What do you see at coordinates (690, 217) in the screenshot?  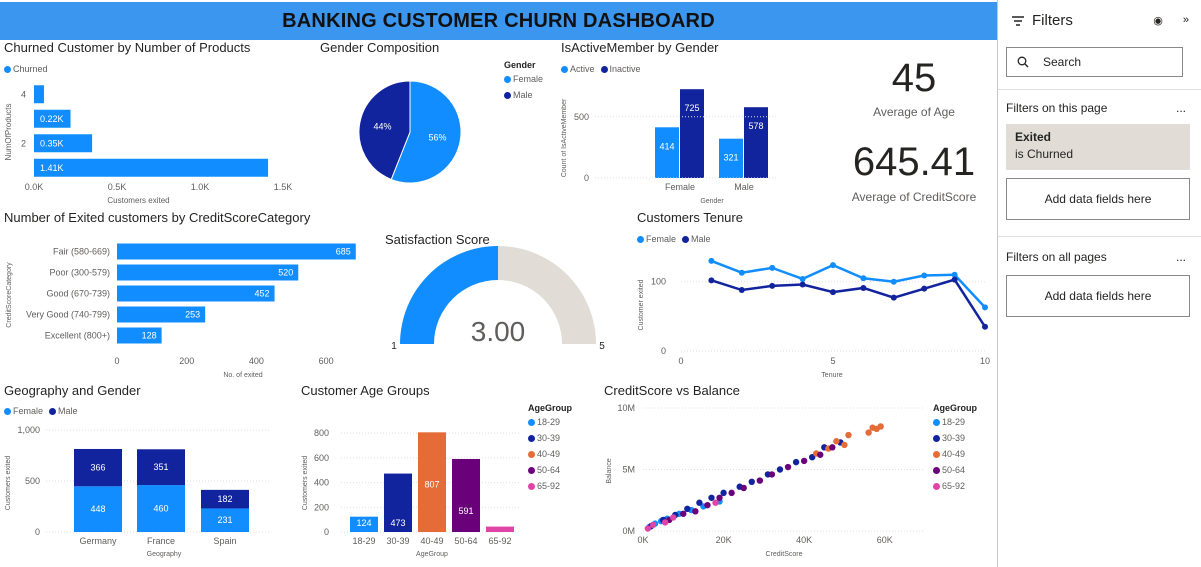 I see `visual-title: Customers Tenure` at bounding box center [690, 217].